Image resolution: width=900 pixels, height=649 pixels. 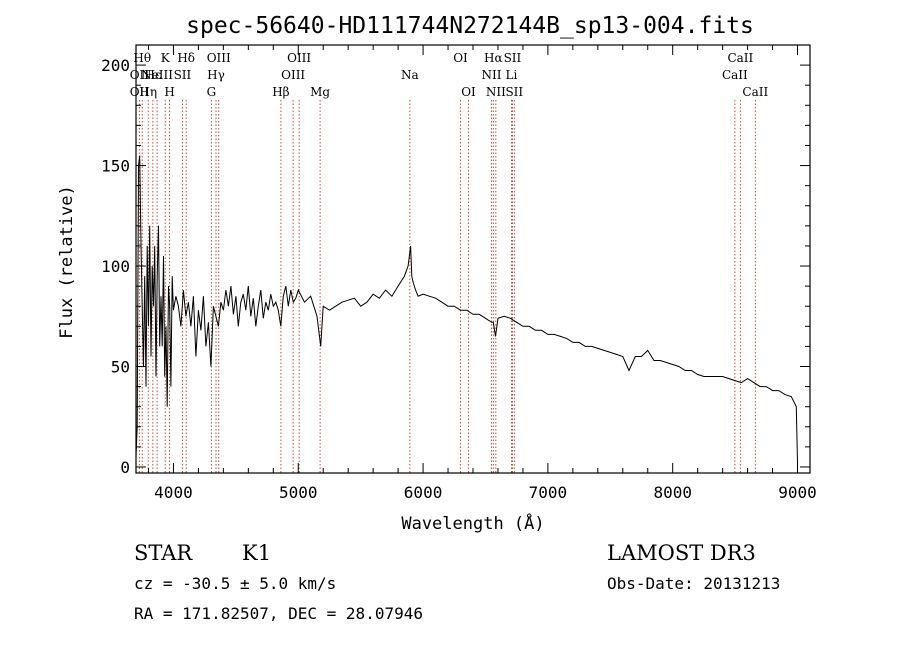 What do you see at coordinates (212, 92) in the screenshot?
I see `line-marker-label: G` at bounding box center [212, 92].